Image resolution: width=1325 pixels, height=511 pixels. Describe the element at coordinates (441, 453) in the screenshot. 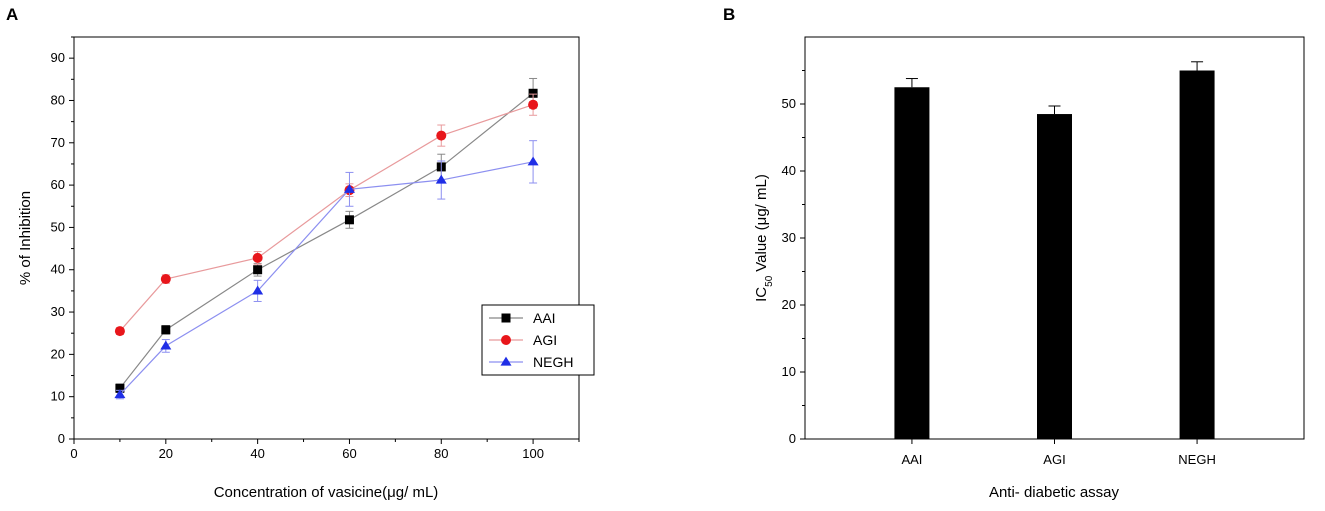

I see `x-tick-label-a: 80` at that location.